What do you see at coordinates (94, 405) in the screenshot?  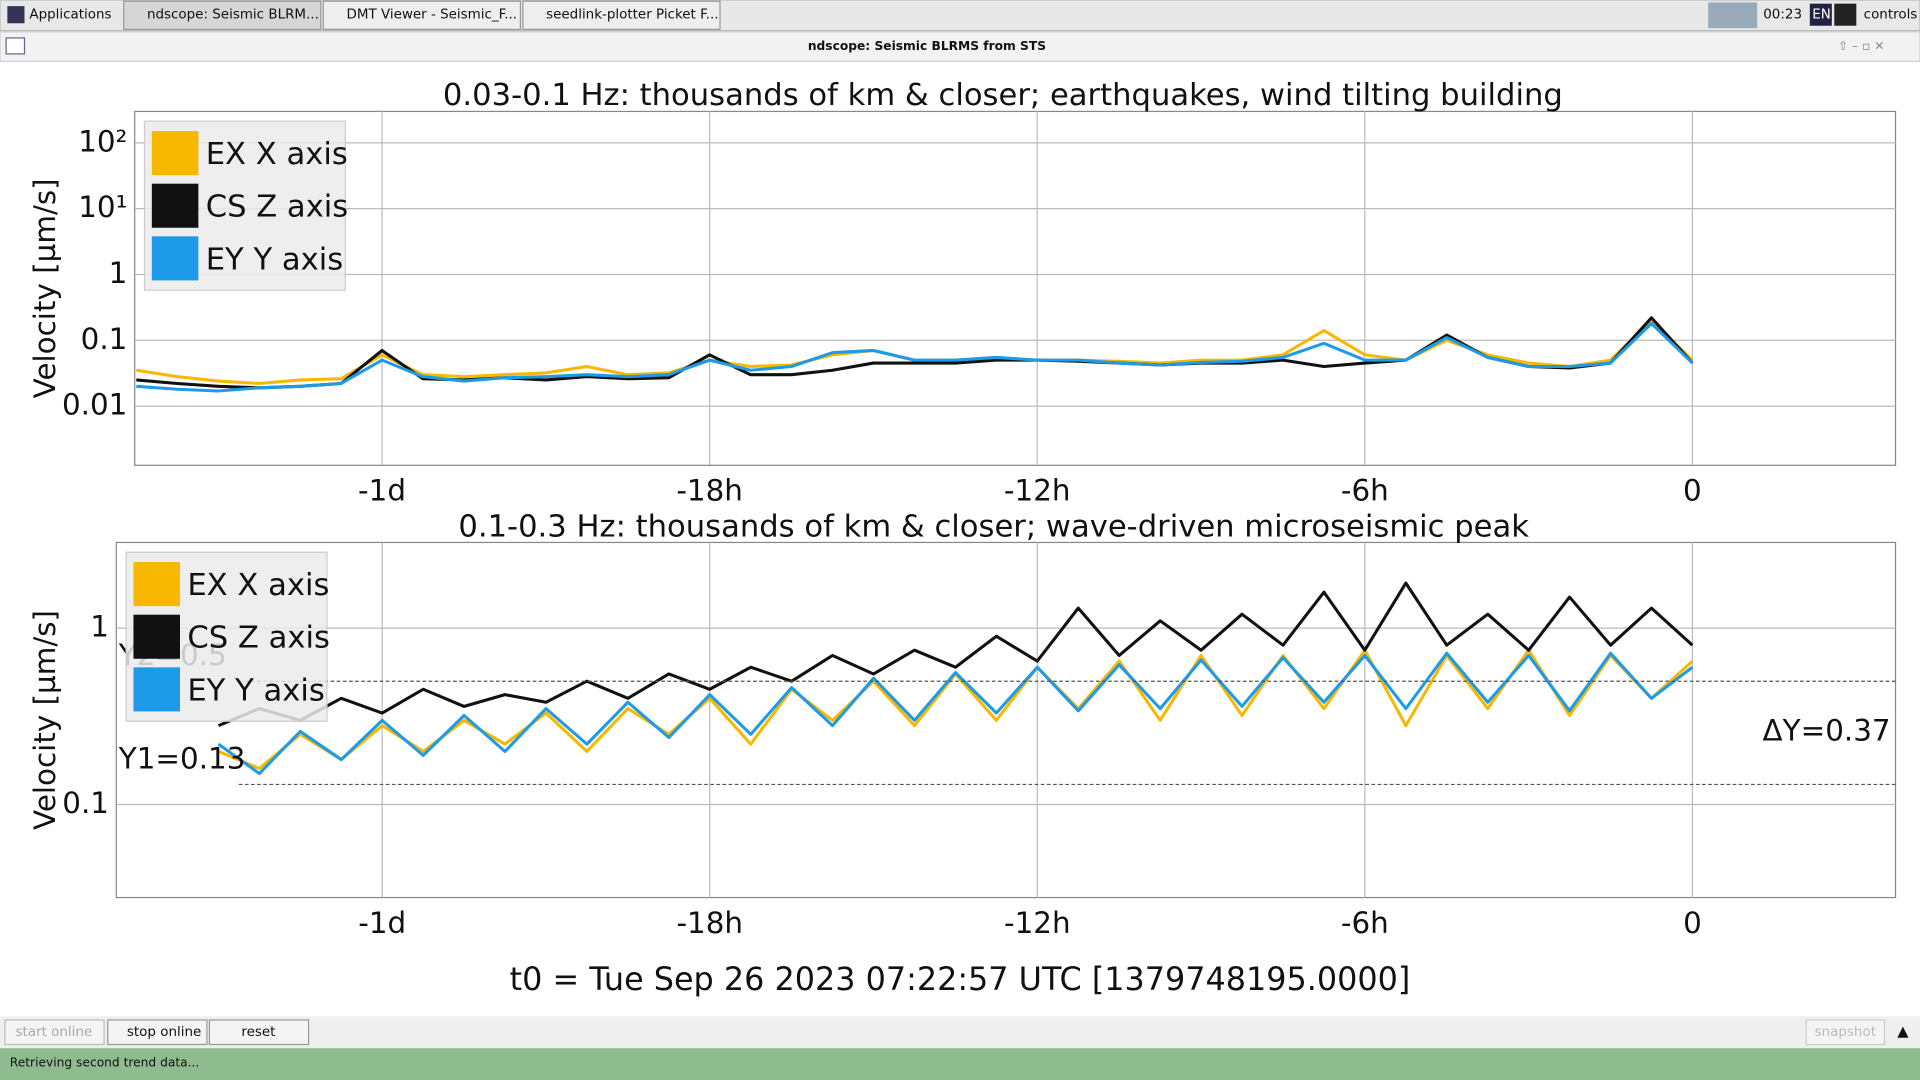 I see `y-tick-label: 0.01` at bounding box center [94, 405].